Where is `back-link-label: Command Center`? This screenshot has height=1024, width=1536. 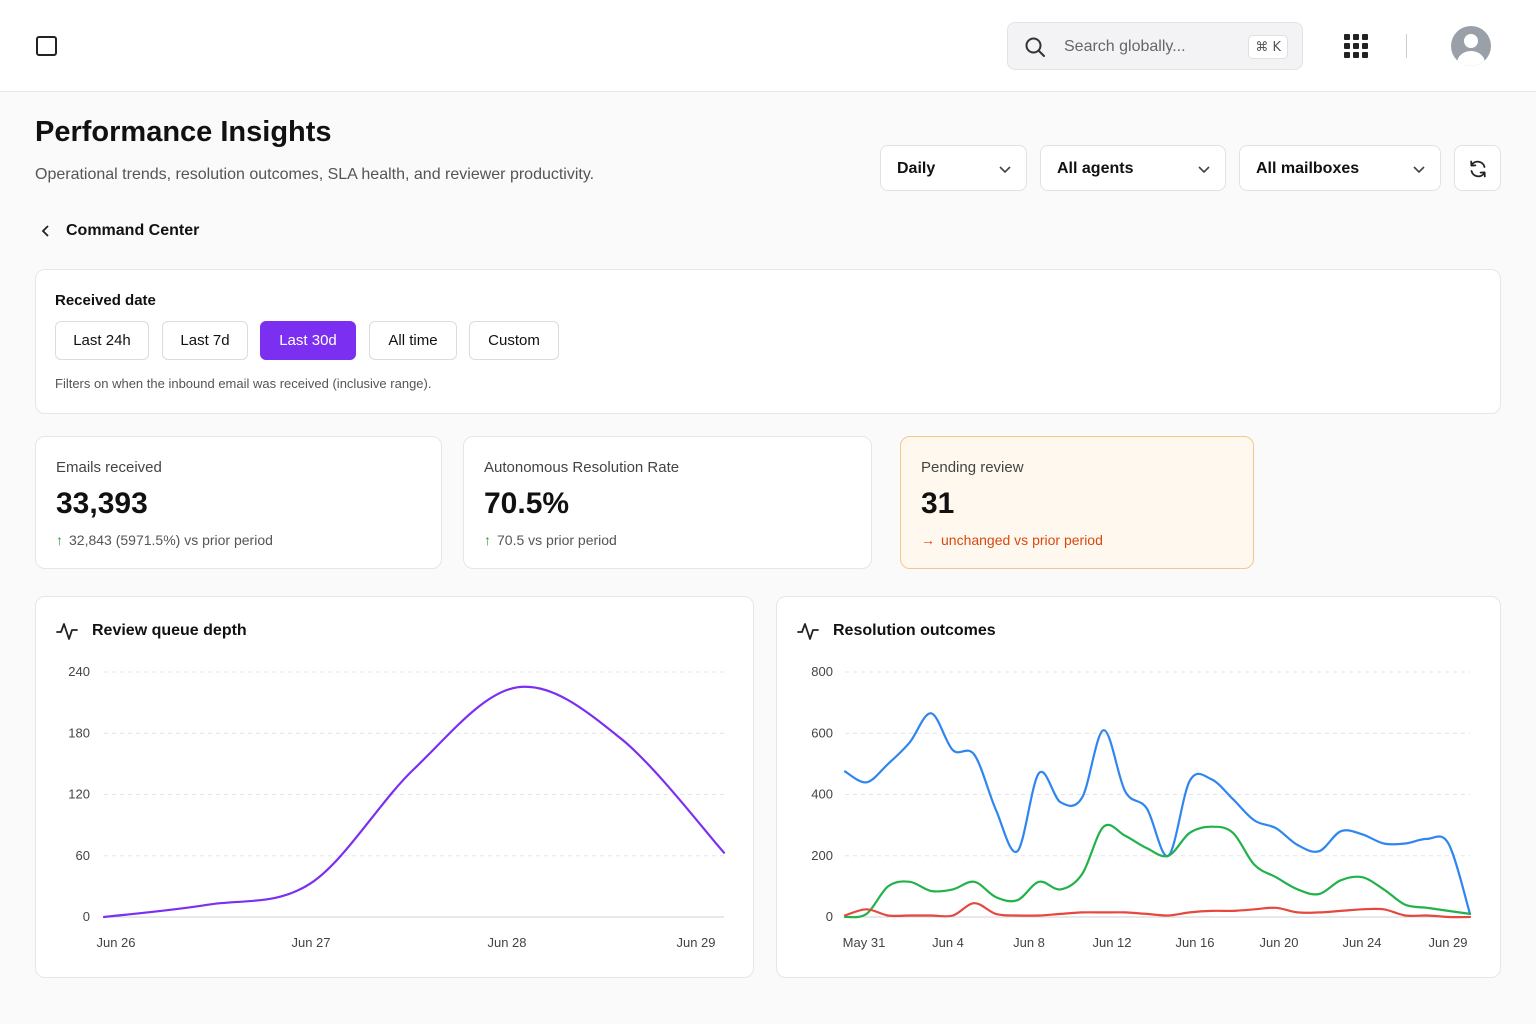 back-link-label: Command Center is located at coordinates (133, 230).